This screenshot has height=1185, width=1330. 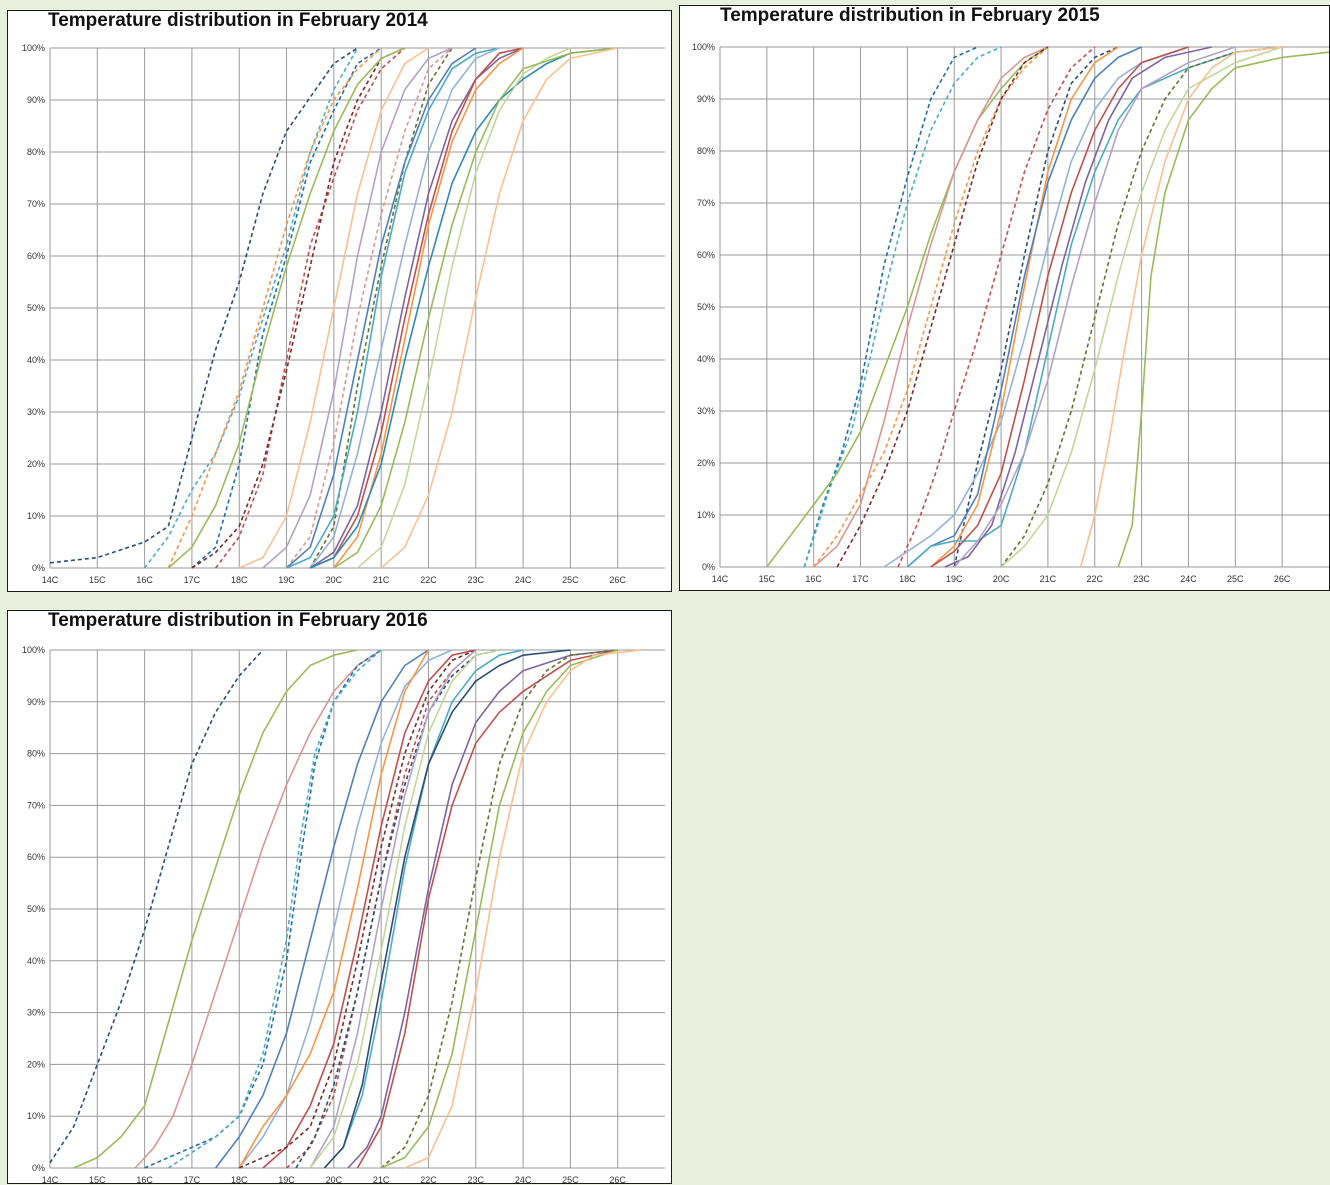 What do you see at coordinates (1001, 579) in the screenshot?
I see `x-tick-label: 20C` at bounding box center [1001, 579].